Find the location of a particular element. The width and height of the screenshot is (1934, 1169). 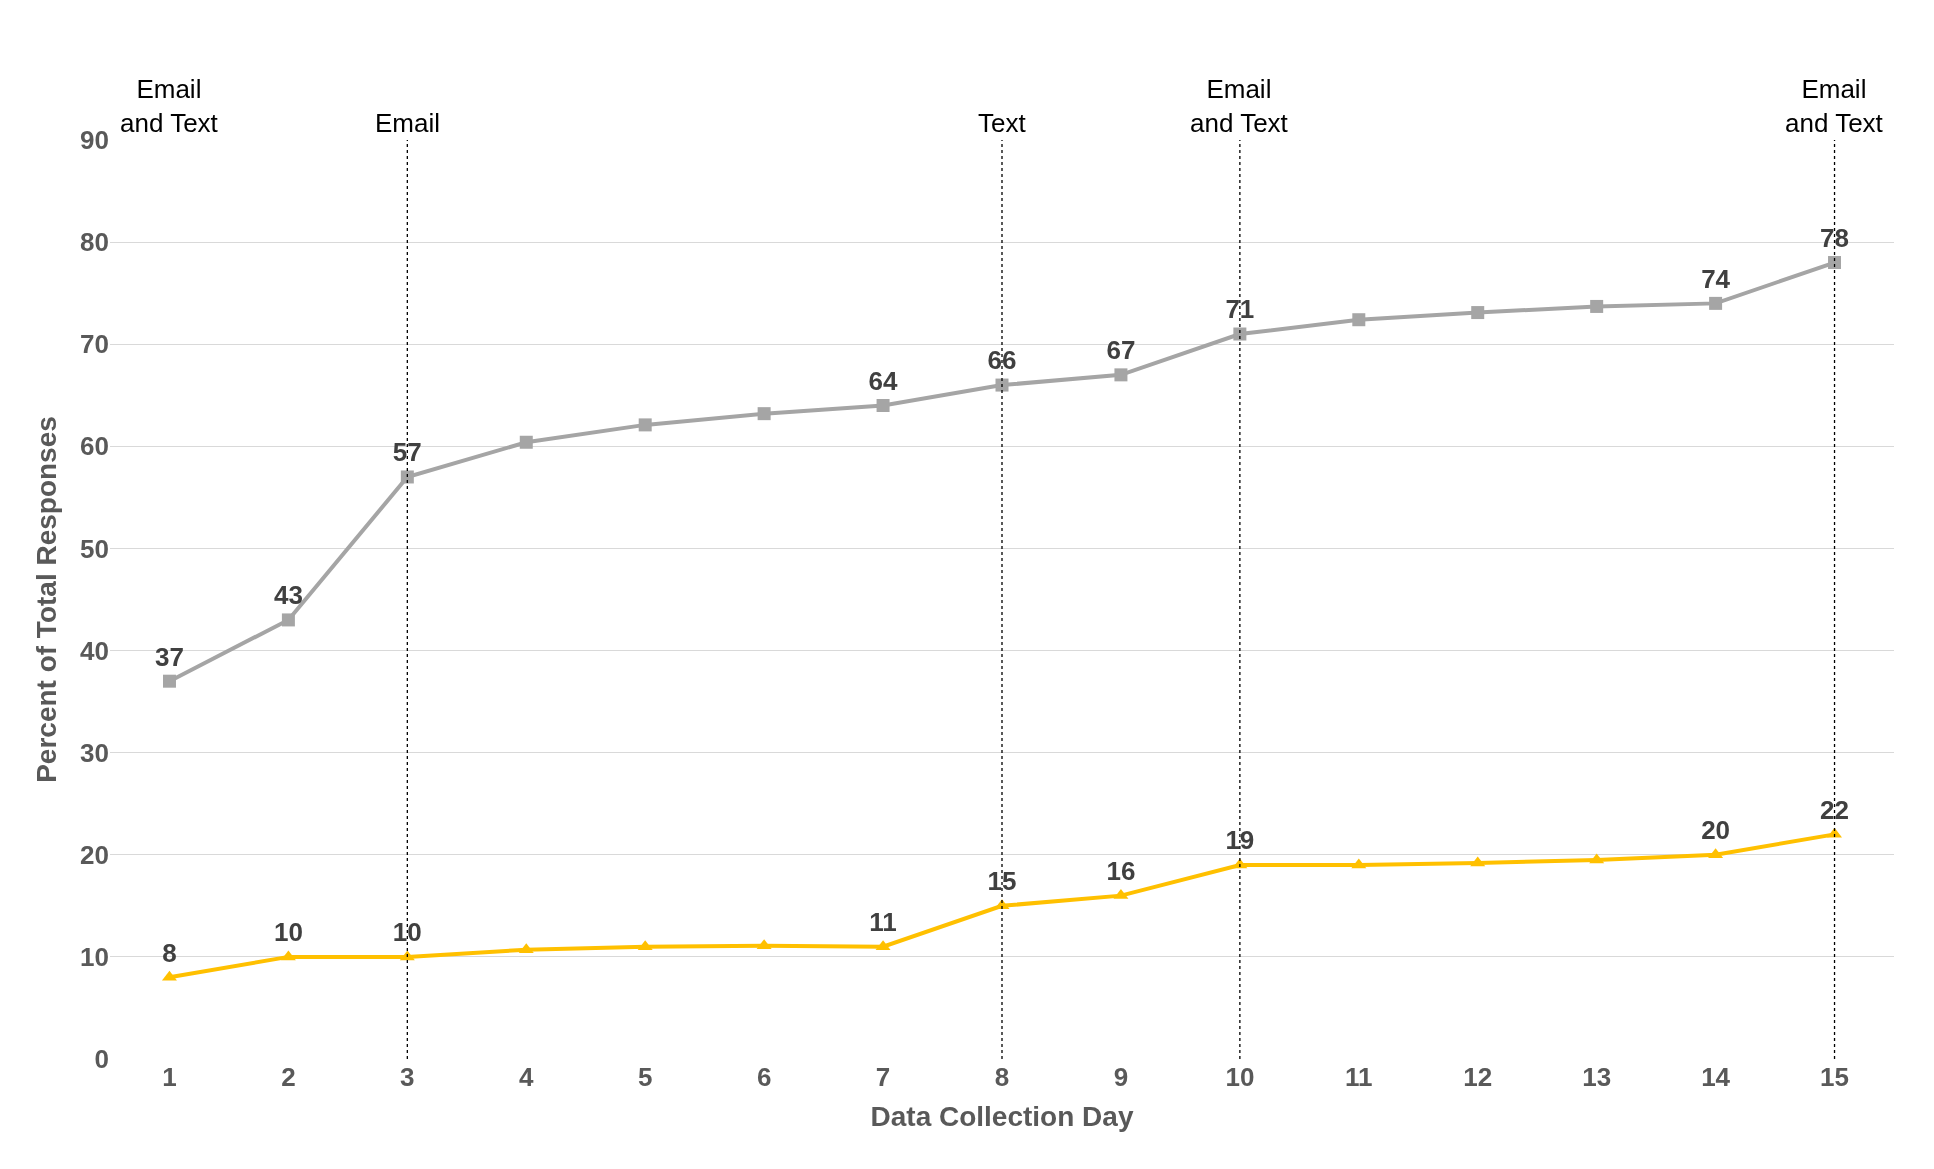

data-label: 78 is located at coordinates (1834, 237).